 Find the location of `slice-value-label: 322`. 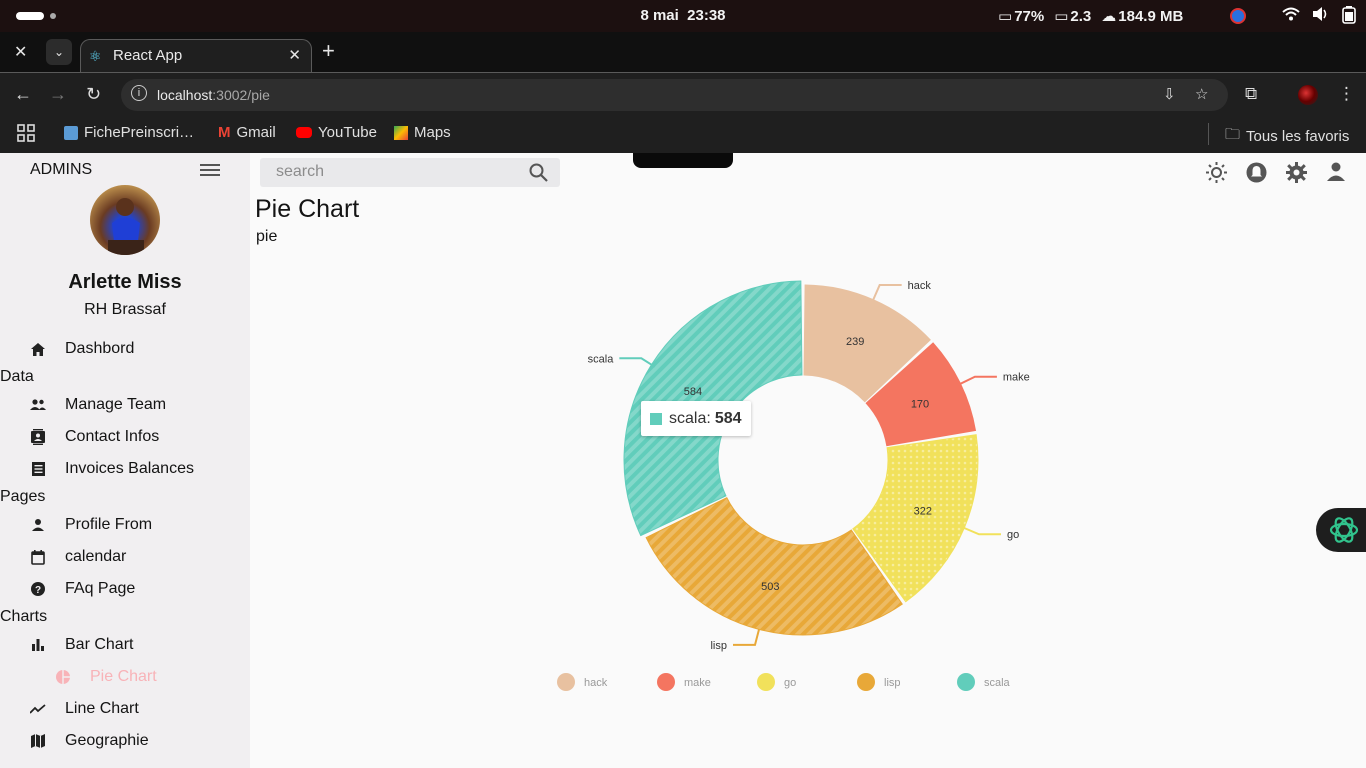

slice-value-label: 322 is located at coordinates (923, 512).